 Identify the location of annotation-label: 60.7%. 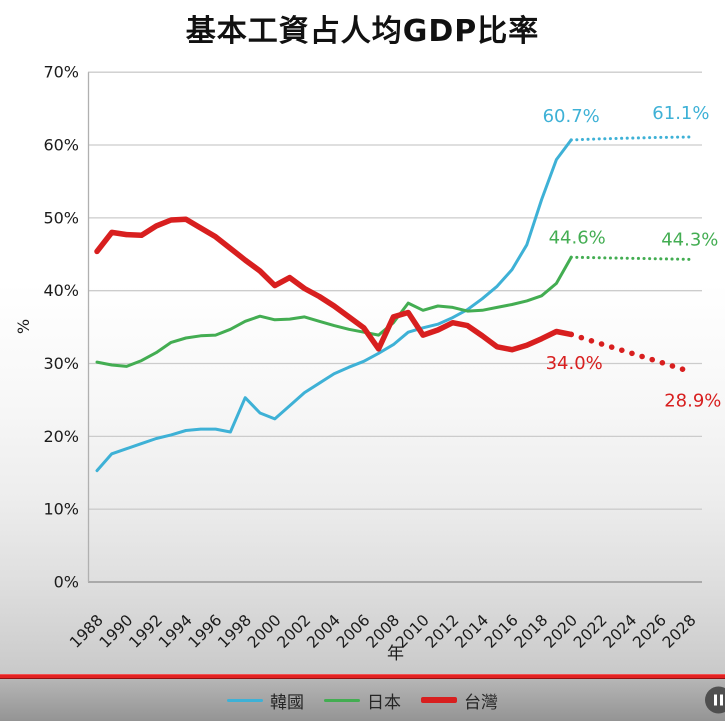
(571, 116).